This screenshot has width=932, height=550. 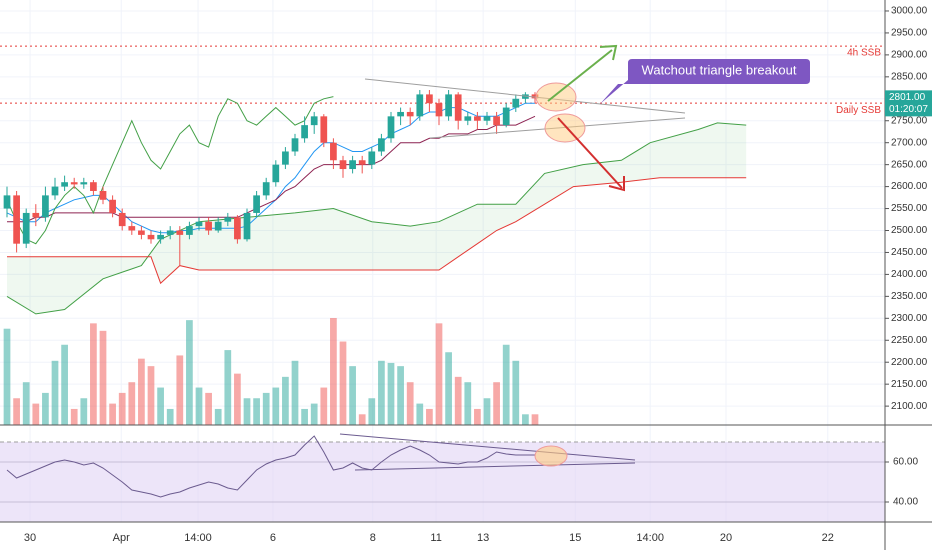 What do you see at coordinates (909, 406) in the screenshot?
I see `y-tick-label: 2100.00` at bounding box center [909, 406].